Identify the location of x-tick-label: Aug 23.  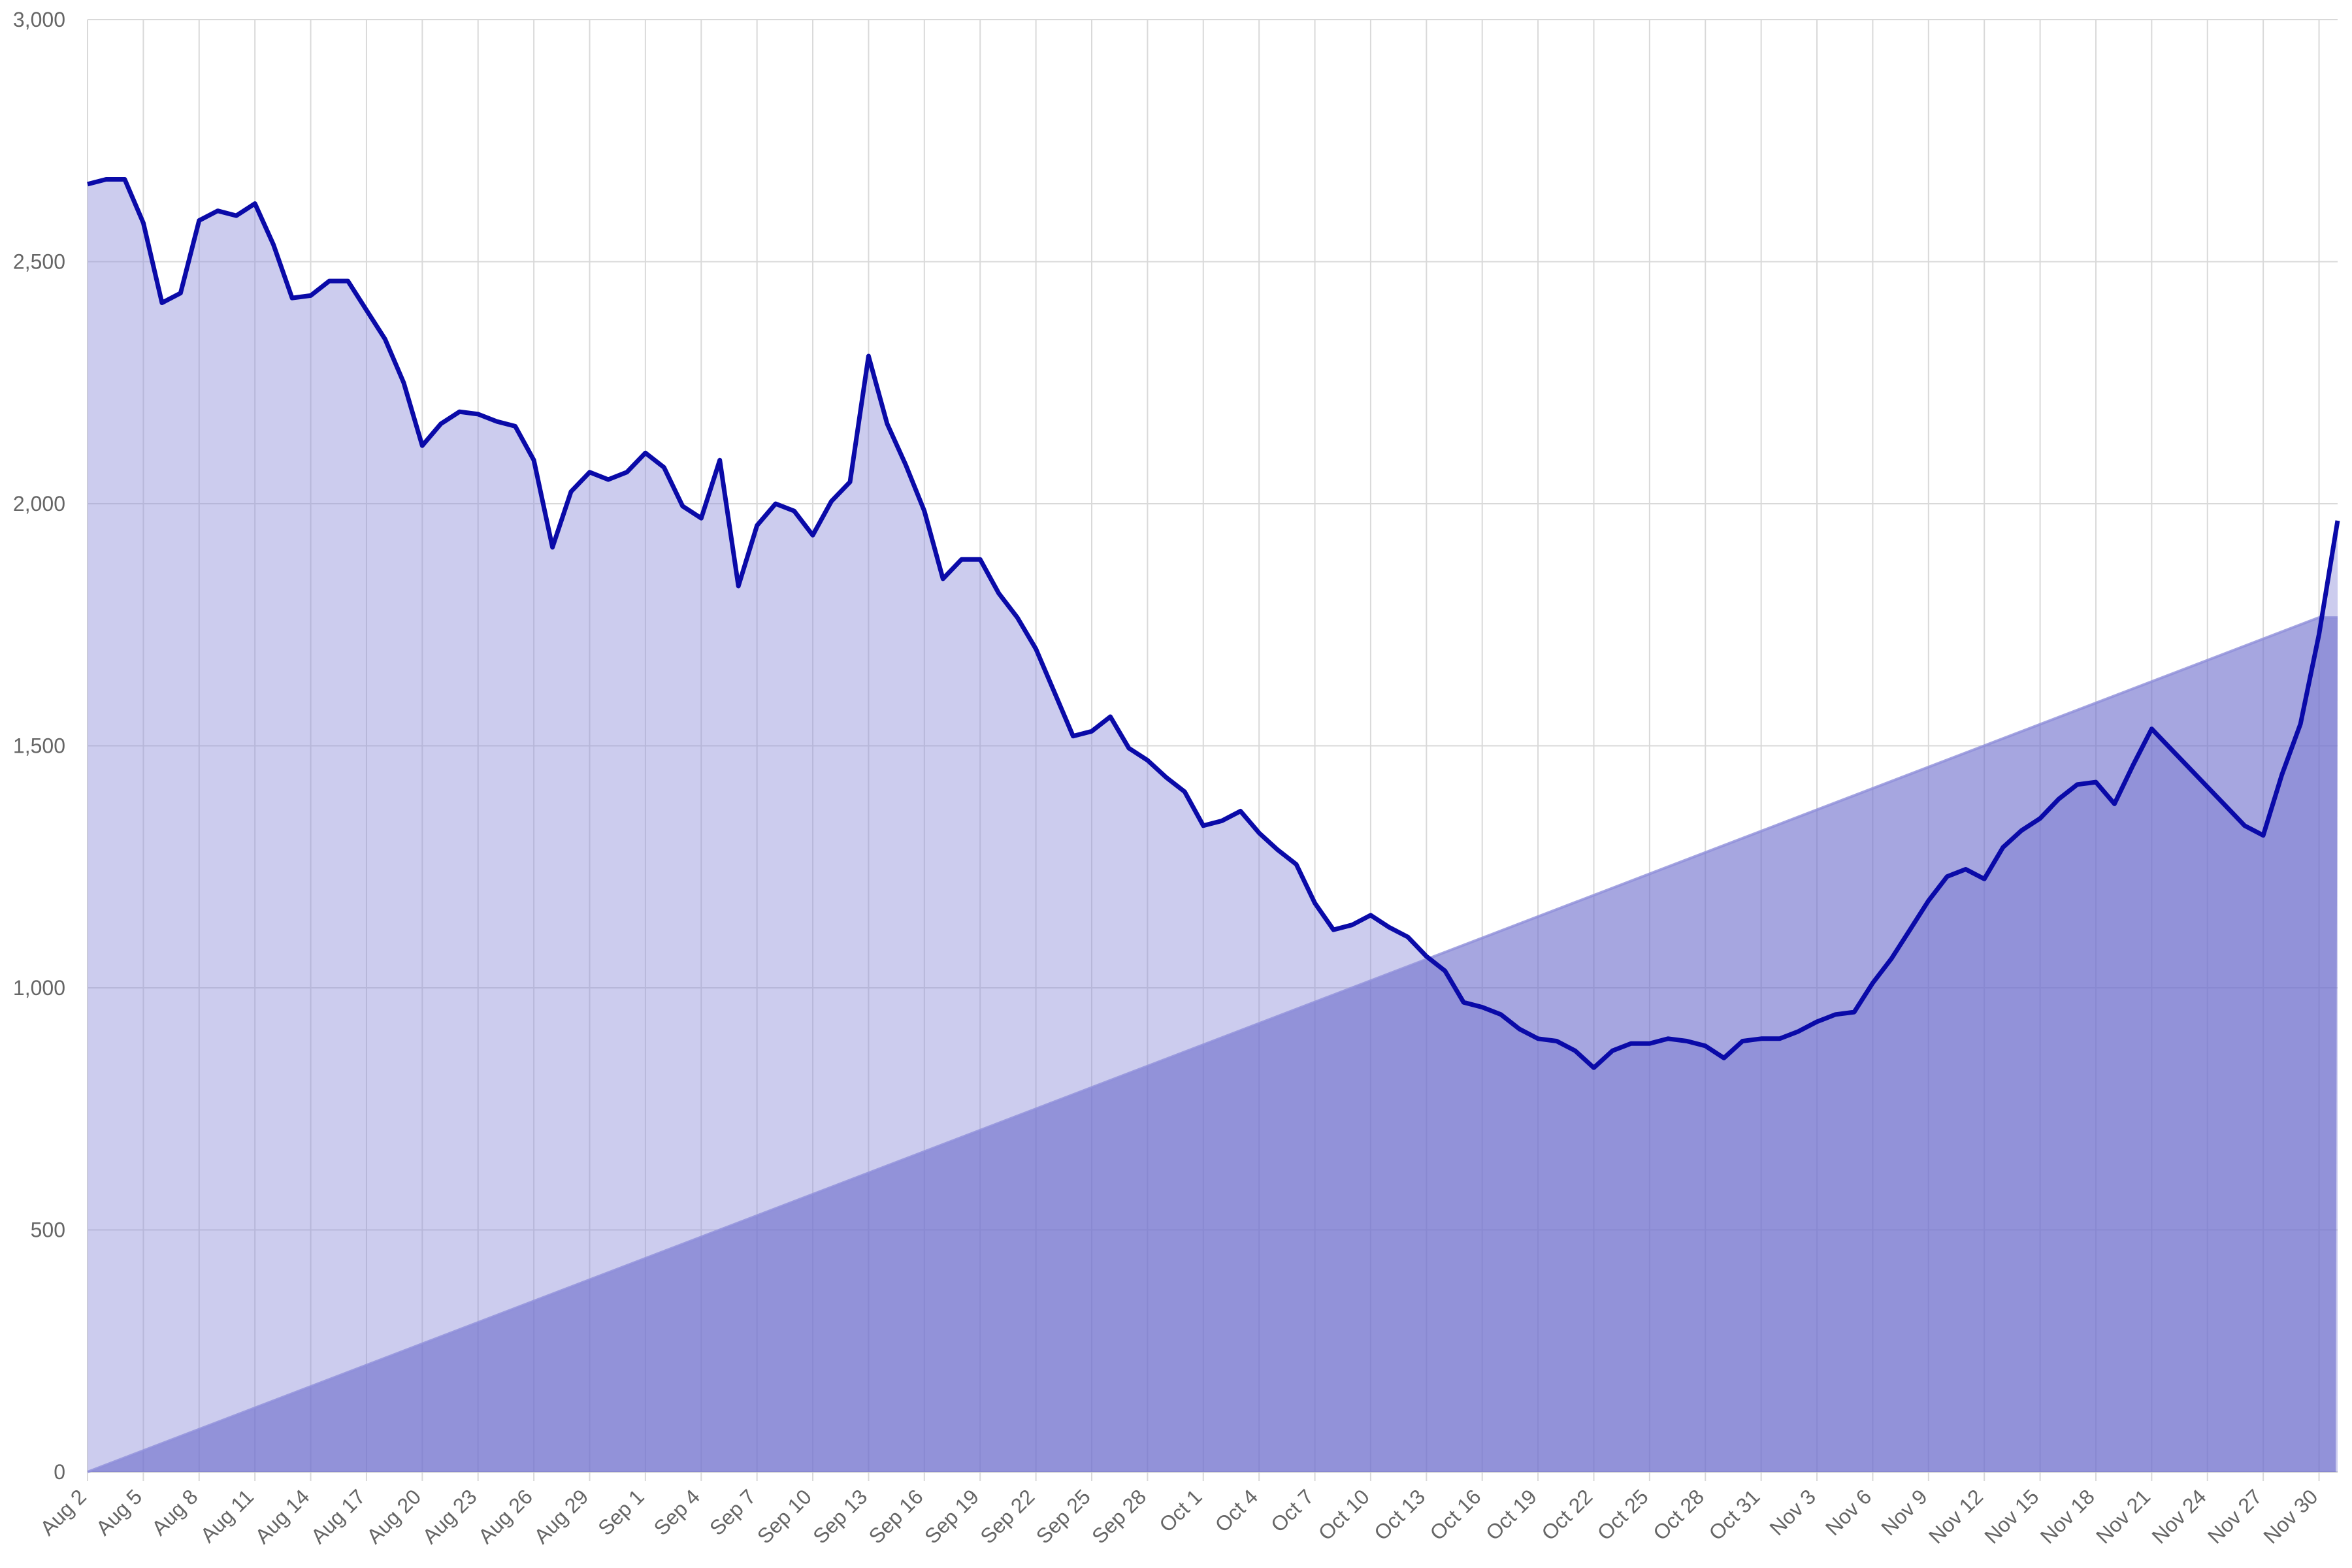
(449, 1516).